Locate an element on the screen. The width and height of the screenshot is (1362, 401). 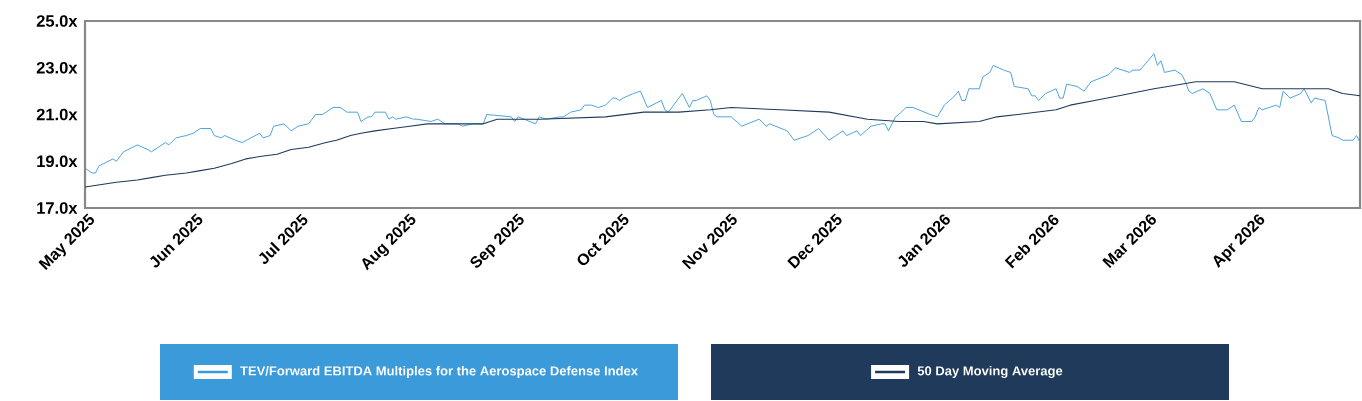
y-tick-label: 25.0x is located at coordinates (57, 21).